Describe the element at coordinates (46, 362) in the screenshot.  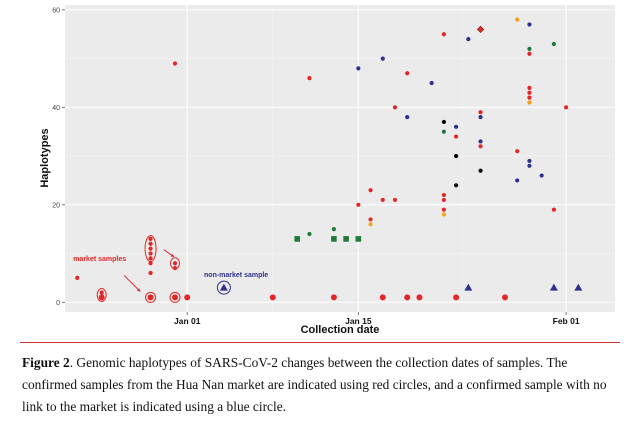
I see `caption-label: Figure 2` at that location.